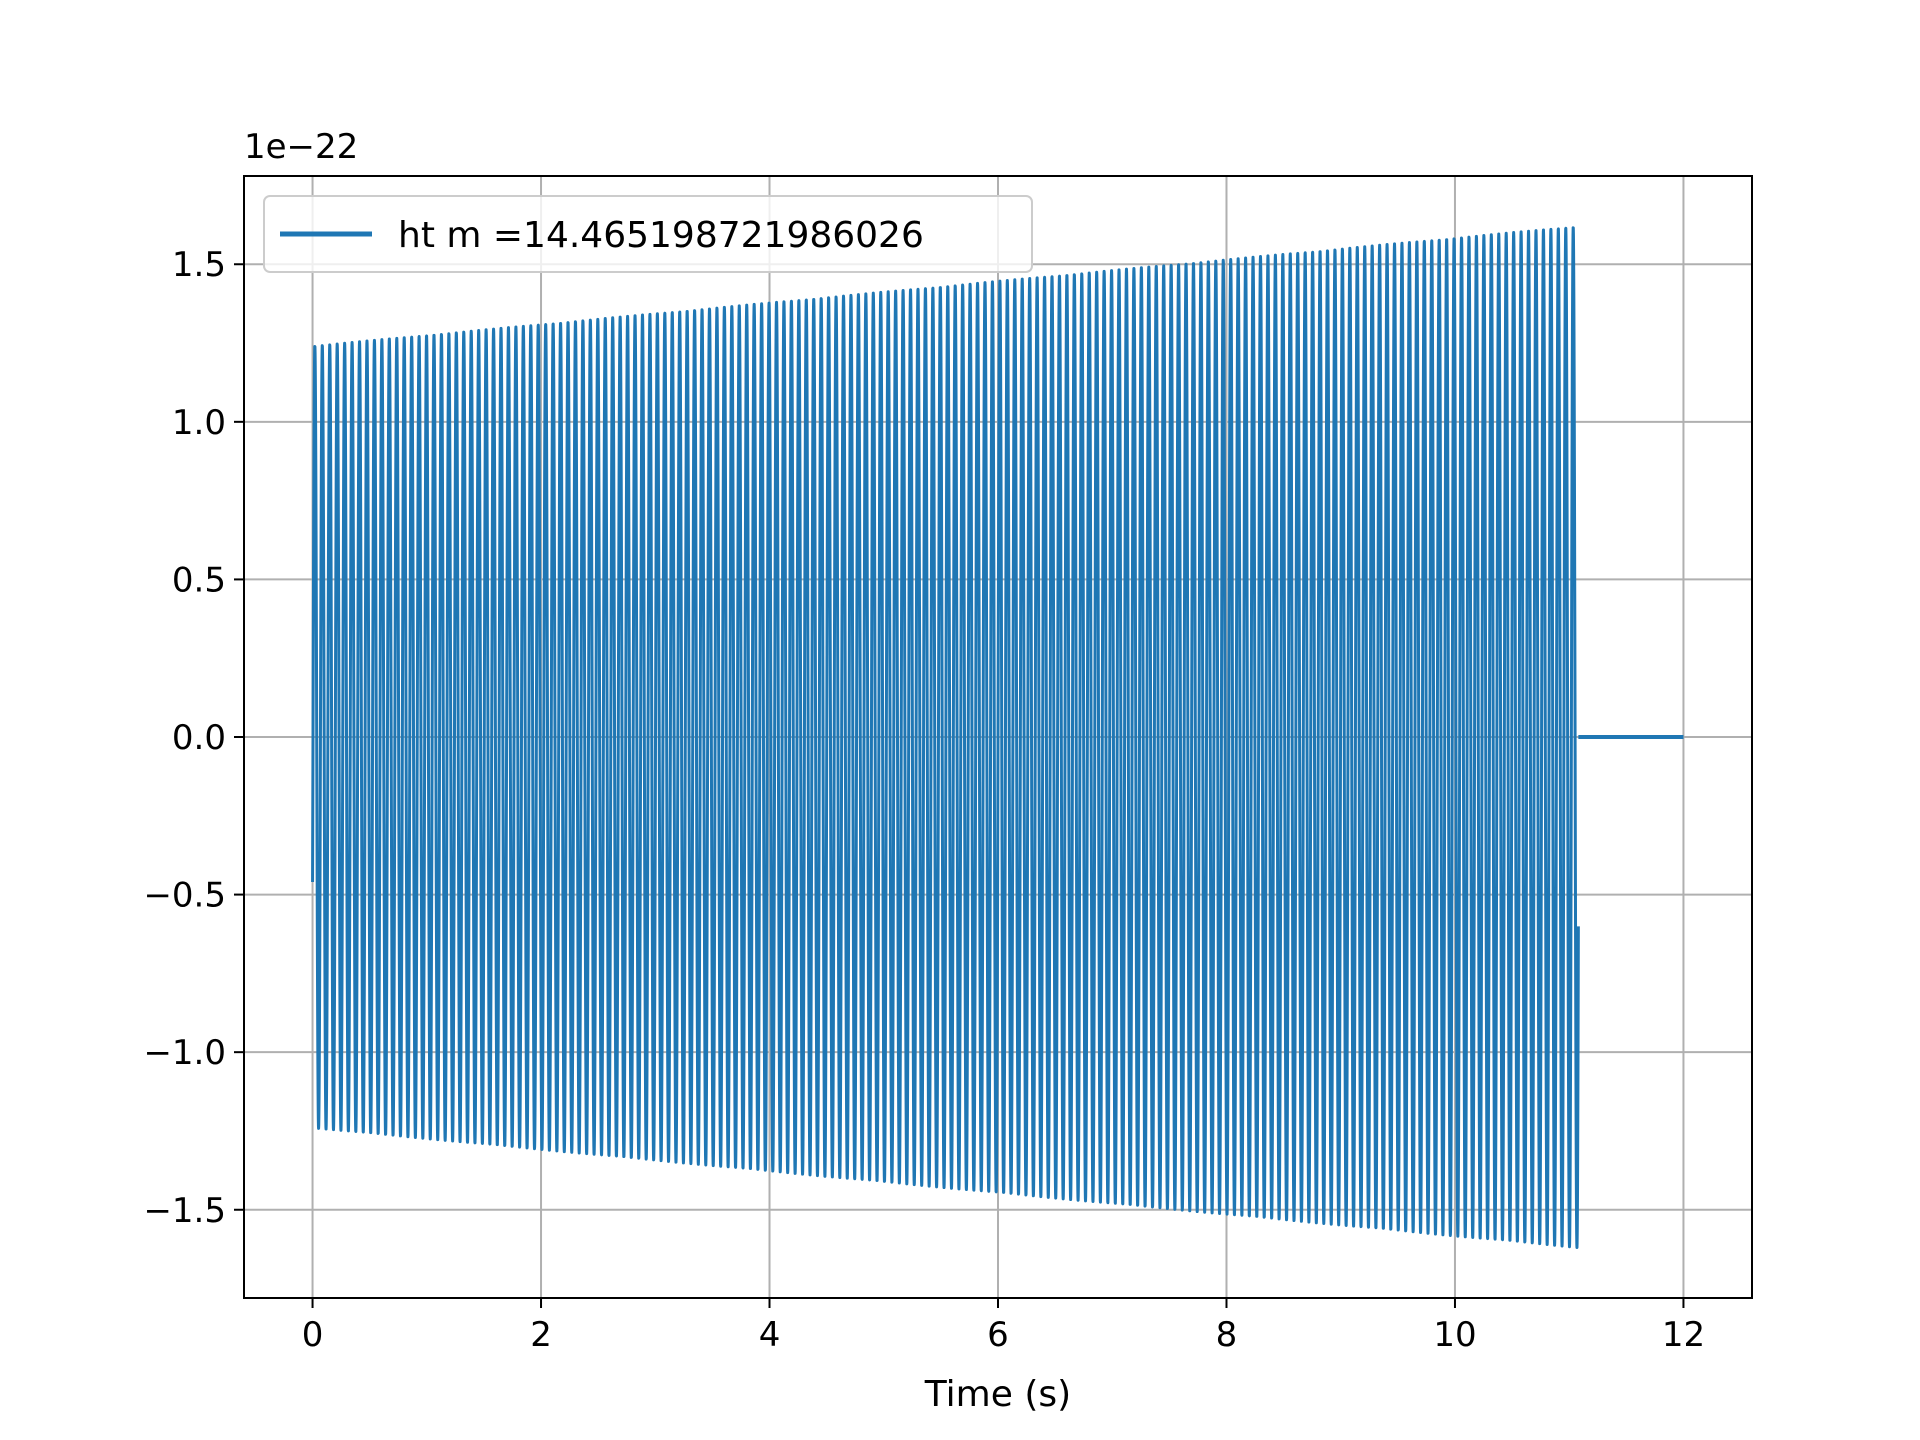 Image resolution: width=1920 pixels, height=1440 pixels. Describe the element at coordinates (184, 1211) in the screenshot. I see `y-tick-label: −1.5` at that location.